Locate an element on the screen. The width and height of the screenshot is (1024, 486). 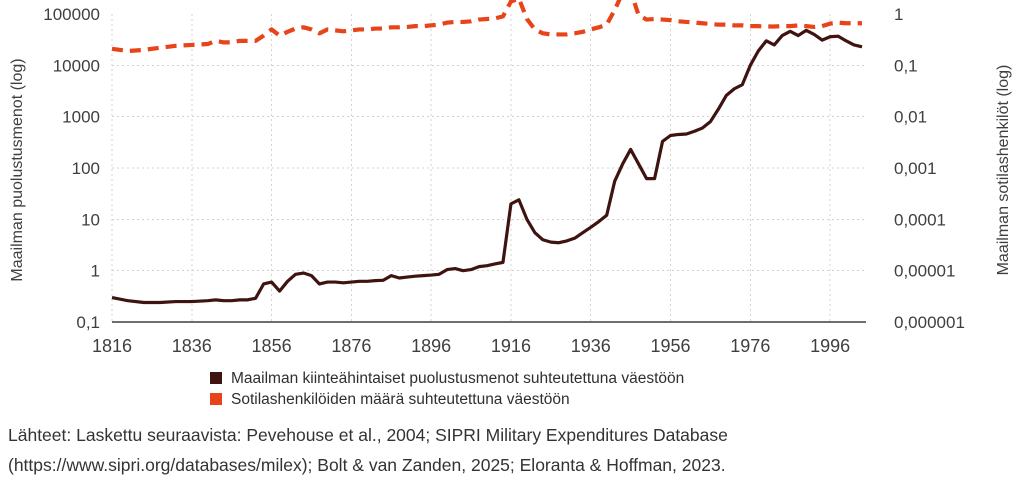
y-axis-right-tick-label: 0,1 is located at coordinates (906, 65).